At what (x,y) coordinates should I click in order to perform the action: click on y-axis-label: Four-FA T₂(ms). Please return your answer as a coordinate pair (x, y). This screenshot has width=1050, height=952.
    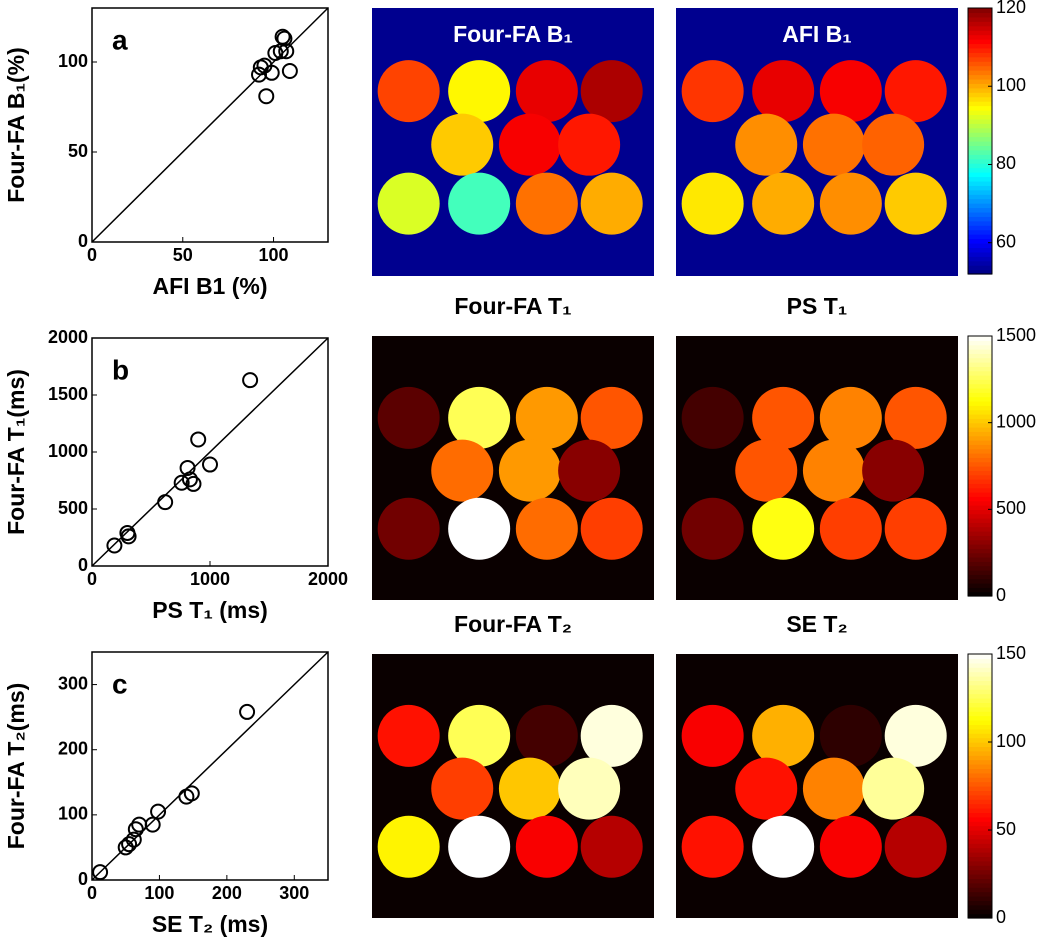
    Looking at the image, I should click on (16, 766).